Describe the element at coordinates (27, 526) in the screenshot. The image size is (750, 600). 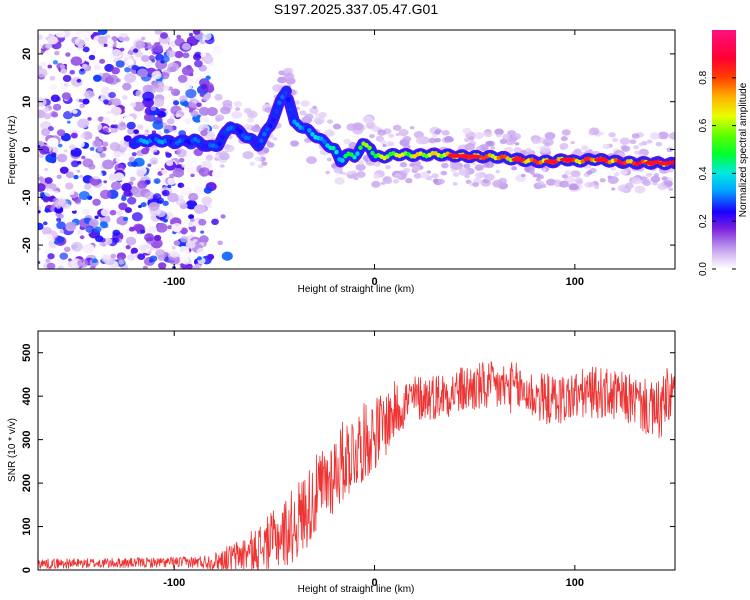
I see `snr-ytick-label: 100` at that location.